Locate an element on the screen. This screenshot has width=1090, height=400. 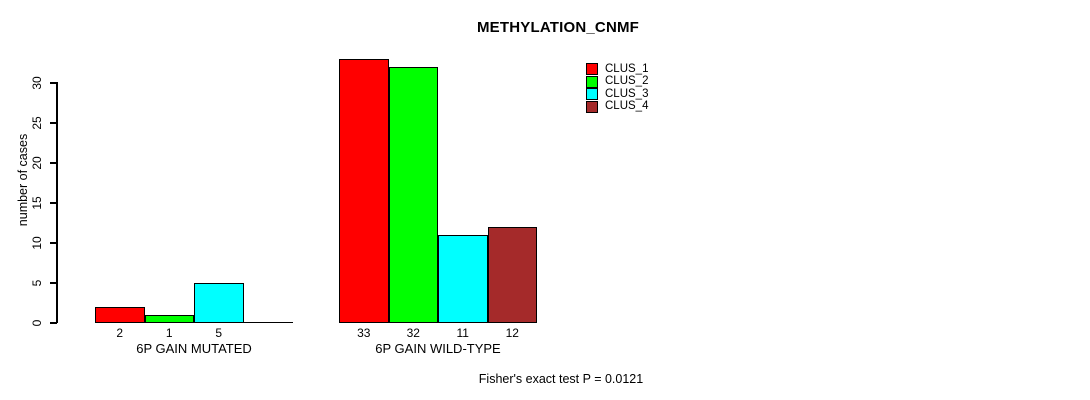
bar-value-label: 2 is located at coordinates (120, 333).